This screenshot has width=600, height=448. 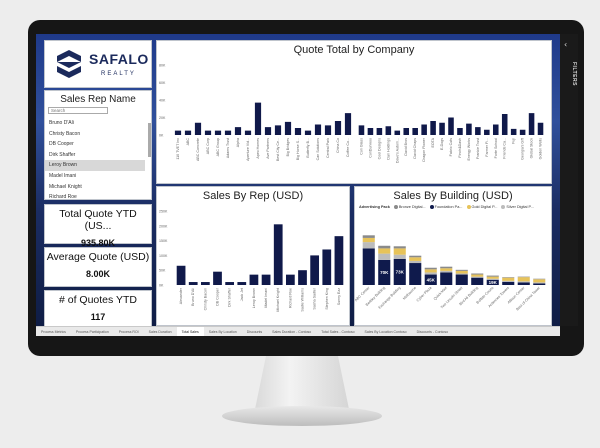 What do you see at coordinates (160, 332) in the screenshot?
I see `report-tab: Sales Duration` at bounding box center [160, 332].